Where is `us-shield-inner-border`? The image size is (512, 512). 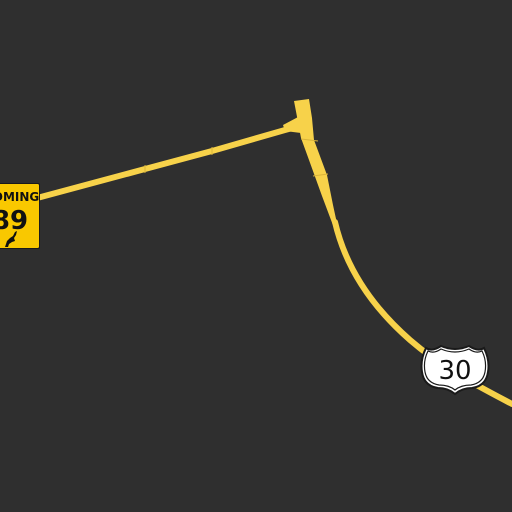
us-shield-inner-border is located at coordinates (455, 369).